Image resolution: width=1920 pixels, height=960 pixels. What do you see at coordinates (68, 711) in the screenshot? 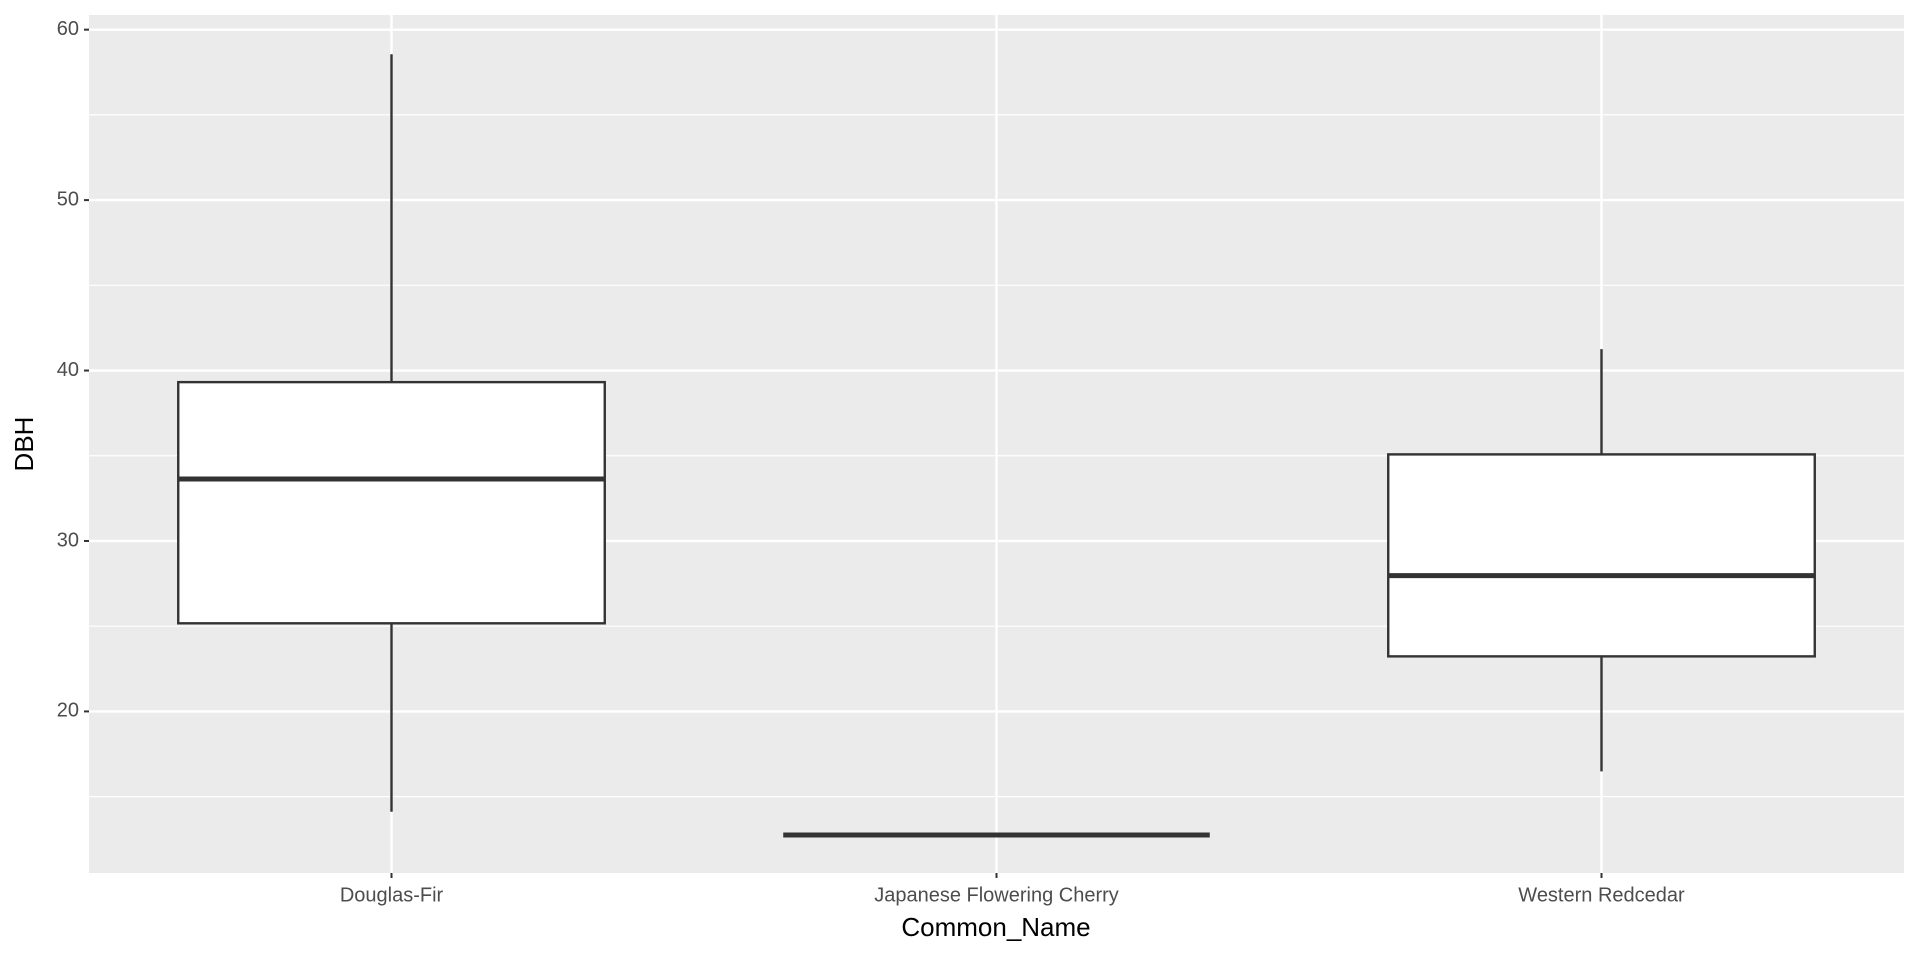
I see `y-tick-label: 20` at bounding box center [68, 711].